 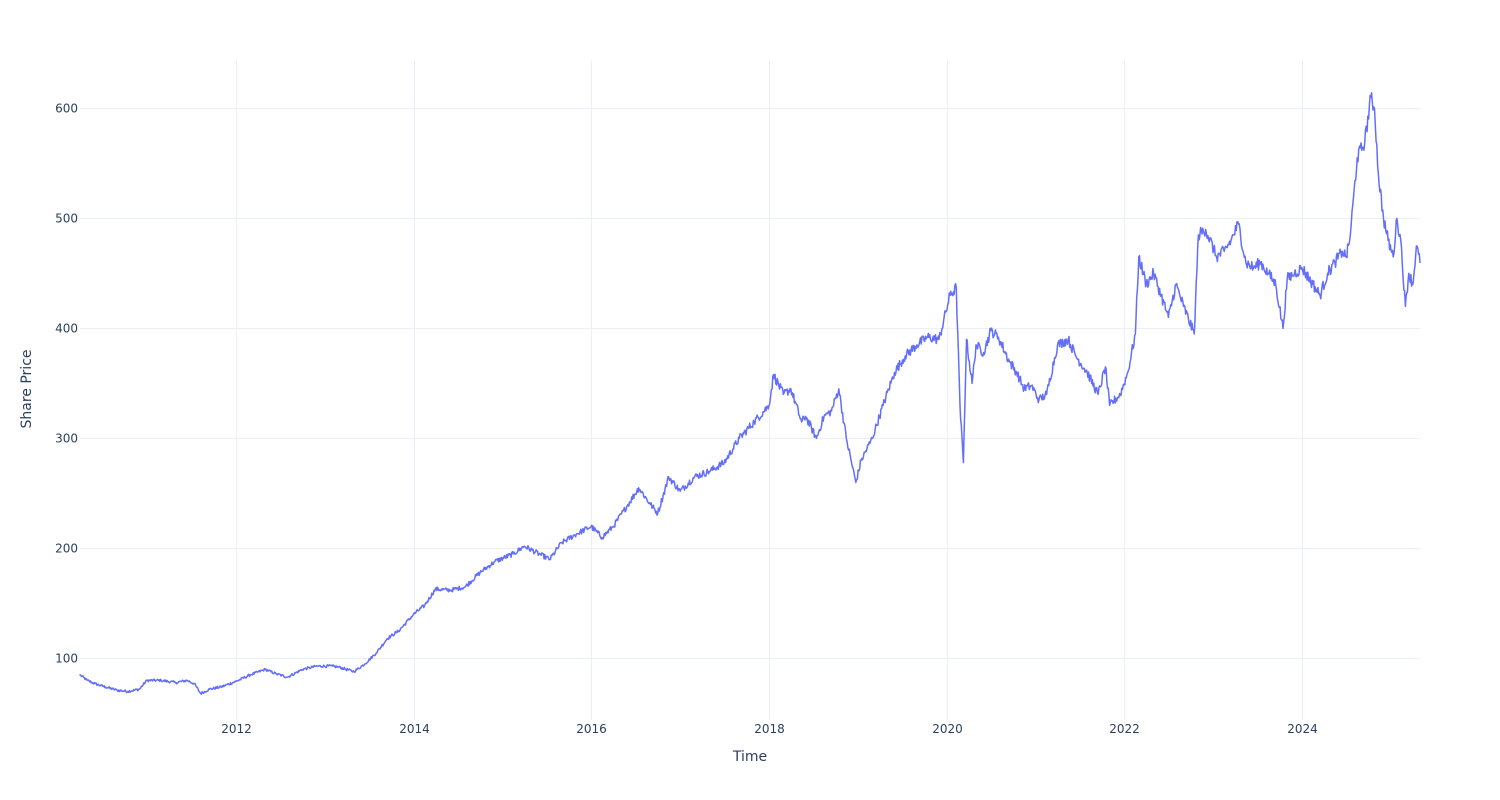 What do you see at coordinates (66, 384) in the screenshot?
I see `y-tick-labels: 100 200 300 400 500 600` at bounding box center [66, 384].